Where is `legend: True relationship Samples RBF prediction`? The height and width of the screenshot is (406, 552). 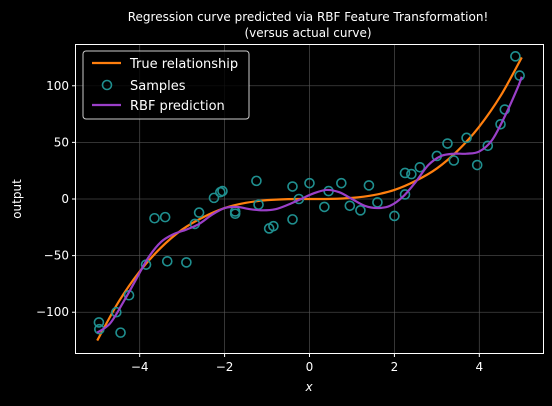 legend: True relationship Samples RBF prediction is located at coordinates (166, 85).